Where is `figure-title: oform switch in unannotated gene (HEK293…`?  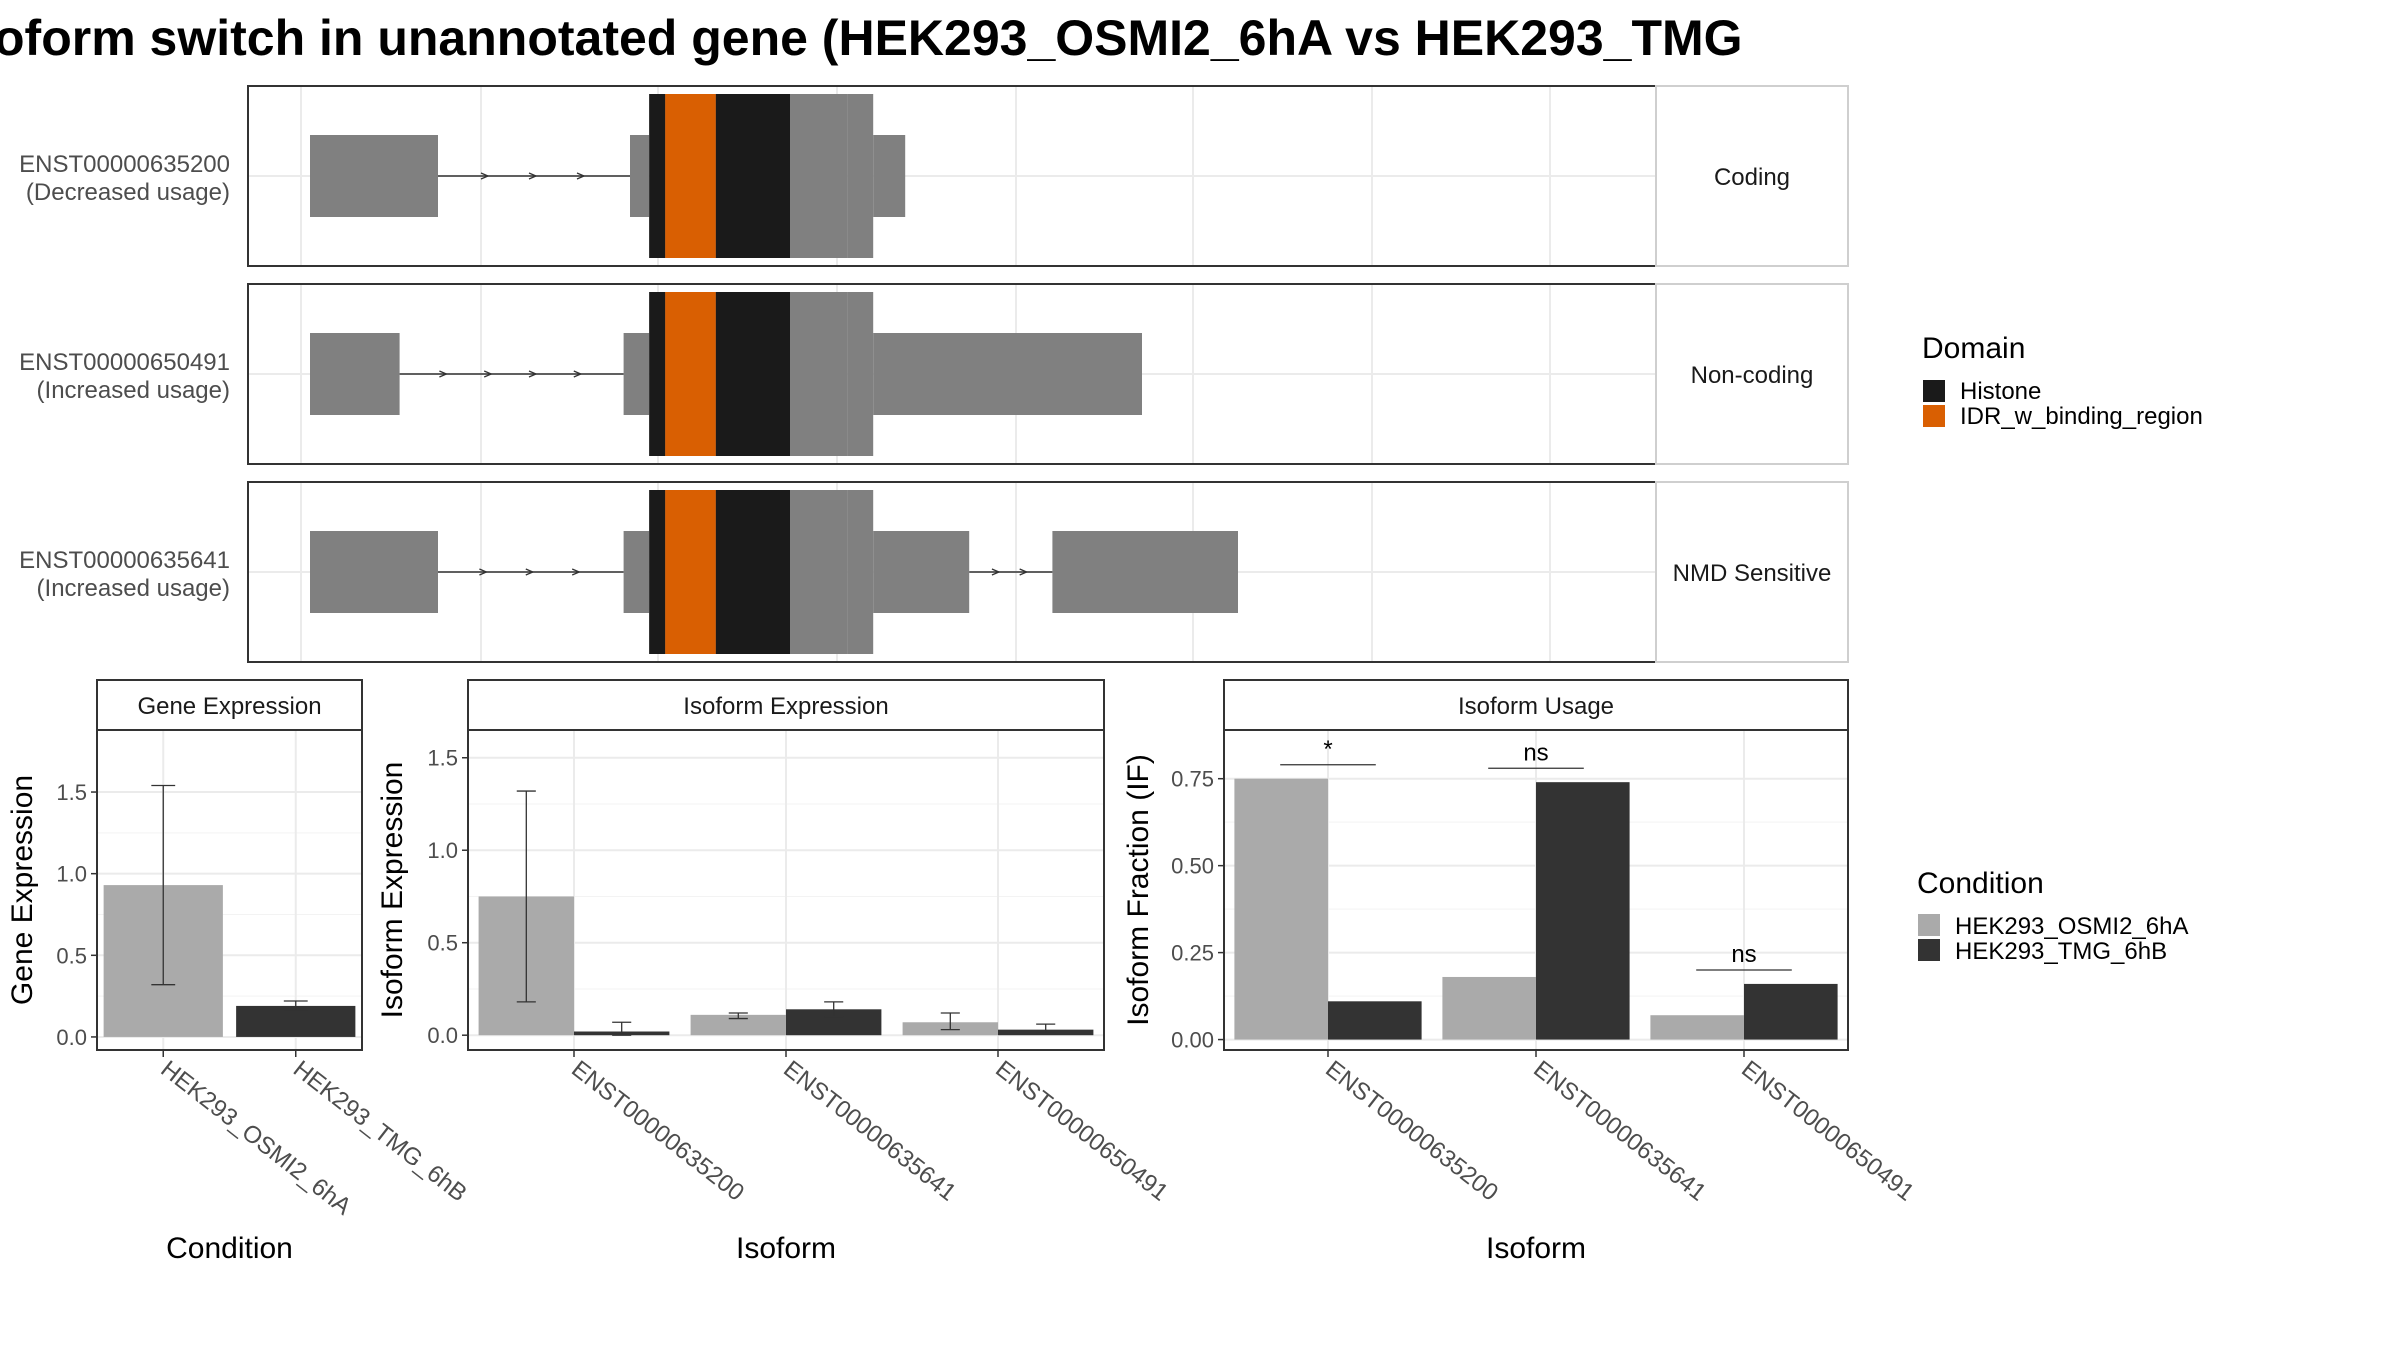 figure-title: oform switch in unannotated gene (HEK293… is located at coordinates (871, 38).